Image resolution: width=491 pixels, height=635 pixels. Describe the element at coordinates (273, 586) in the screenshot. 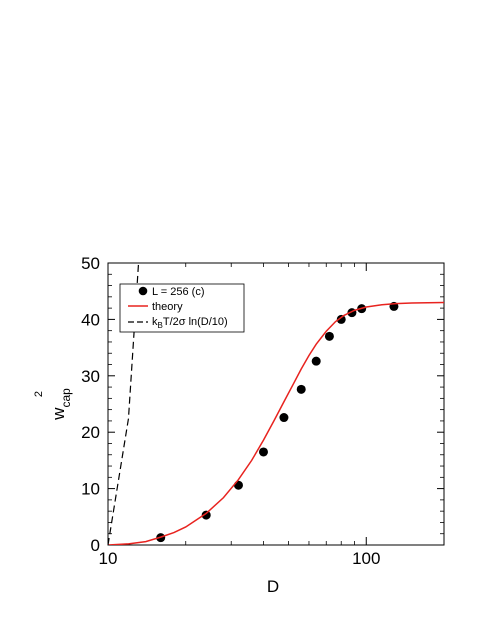

I see `x-axis-label: D` at that location.